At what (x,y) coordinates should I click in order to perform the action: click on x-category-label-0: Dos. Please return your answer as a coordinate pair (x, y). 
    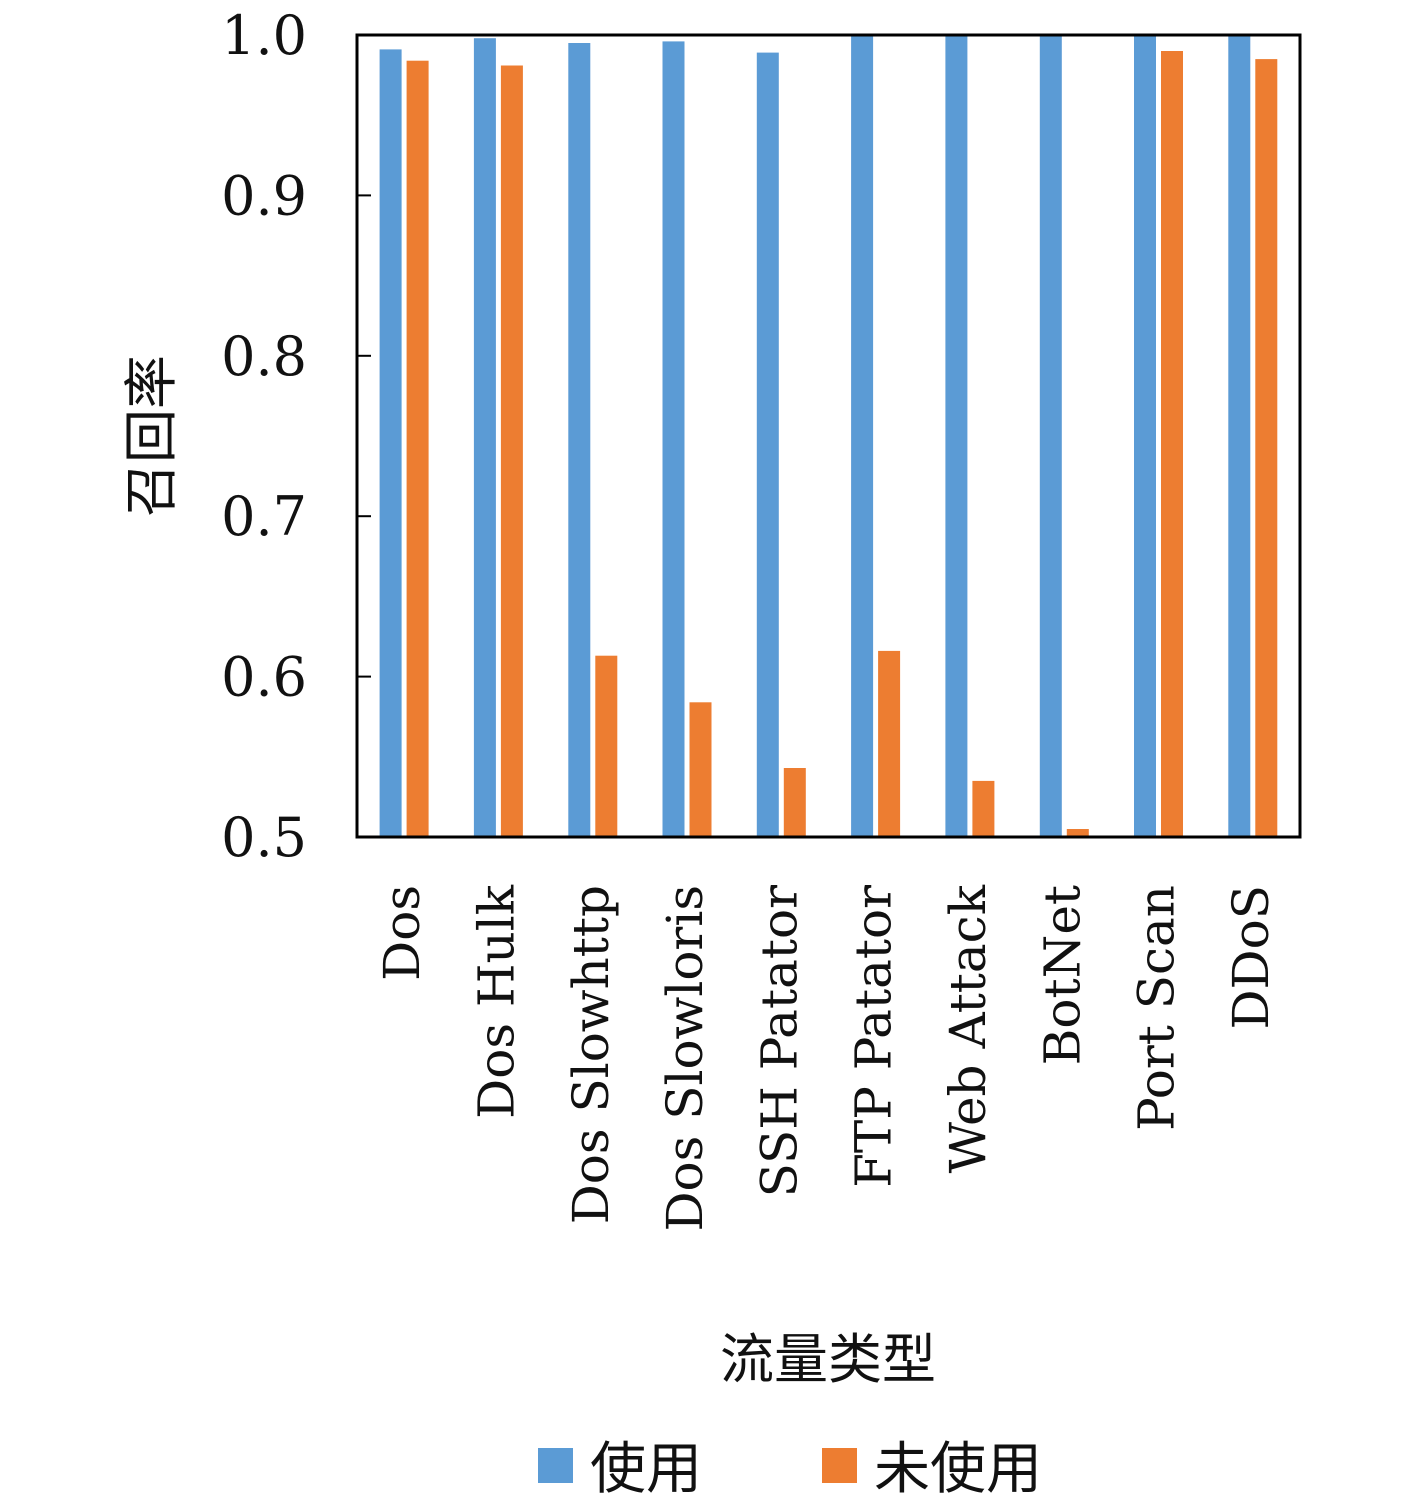
    Looking at the image, I should click on (402, 933).